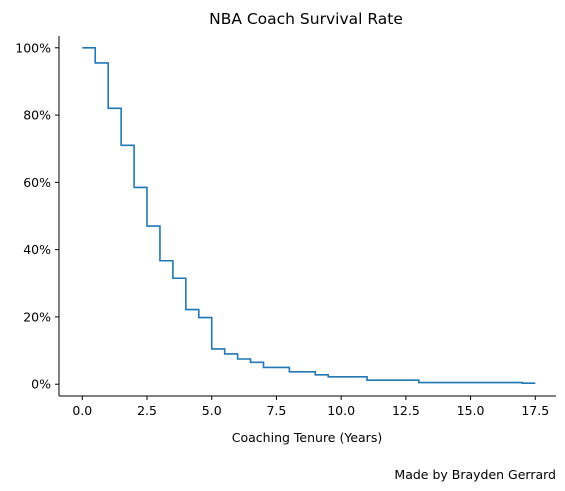  What do you see at coordinates (471, 410) in the screenshot?
I see `x-tick-label: 15.0` at bounding box center [471, 410].